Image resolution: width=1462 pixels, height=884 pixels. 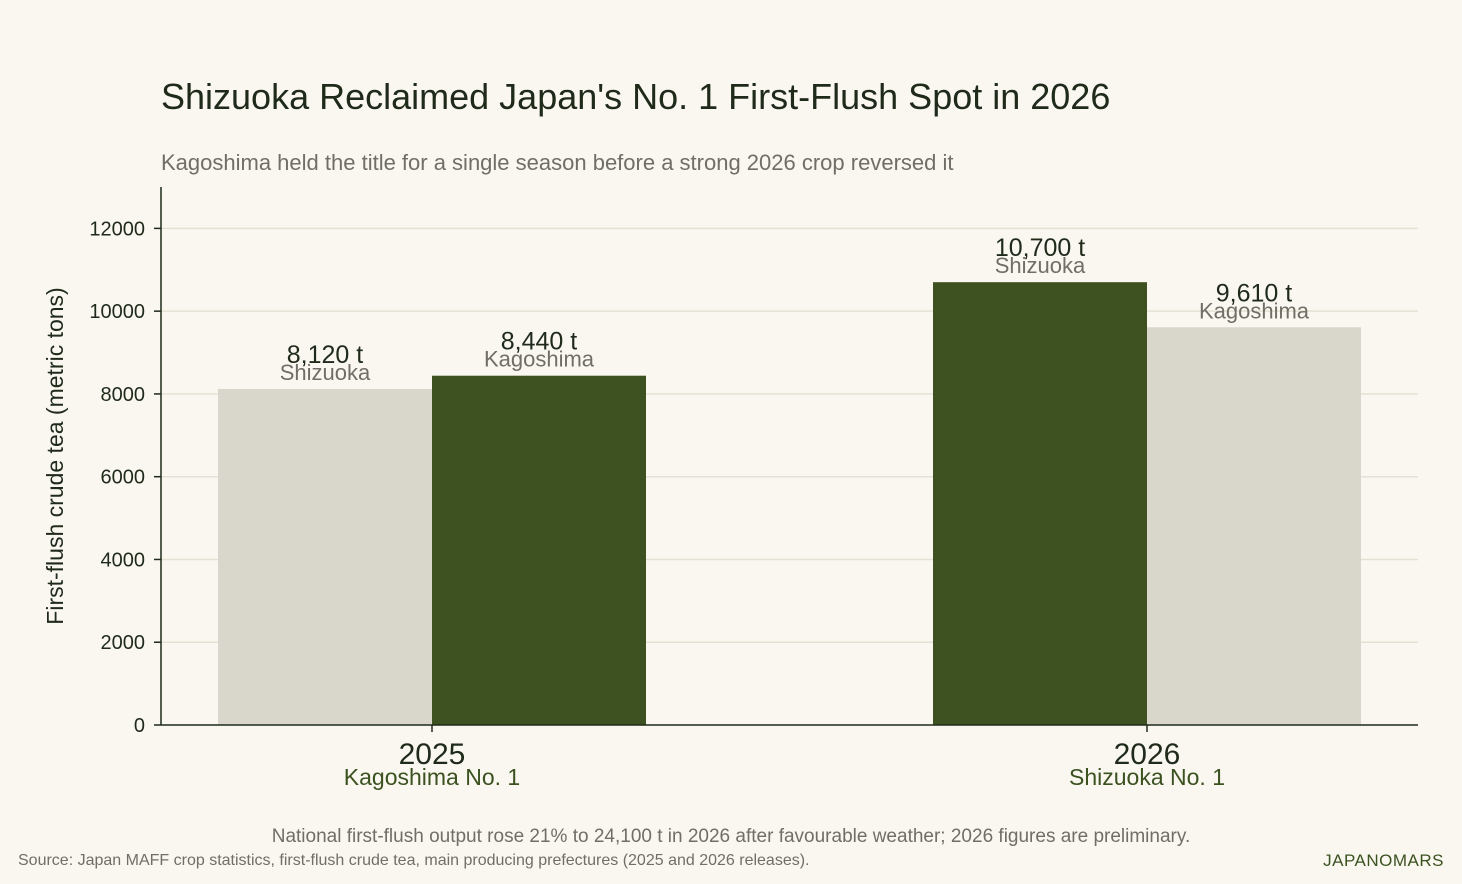 I want to click on bar-shizuoka-2026, so click(x=1040, y=503).